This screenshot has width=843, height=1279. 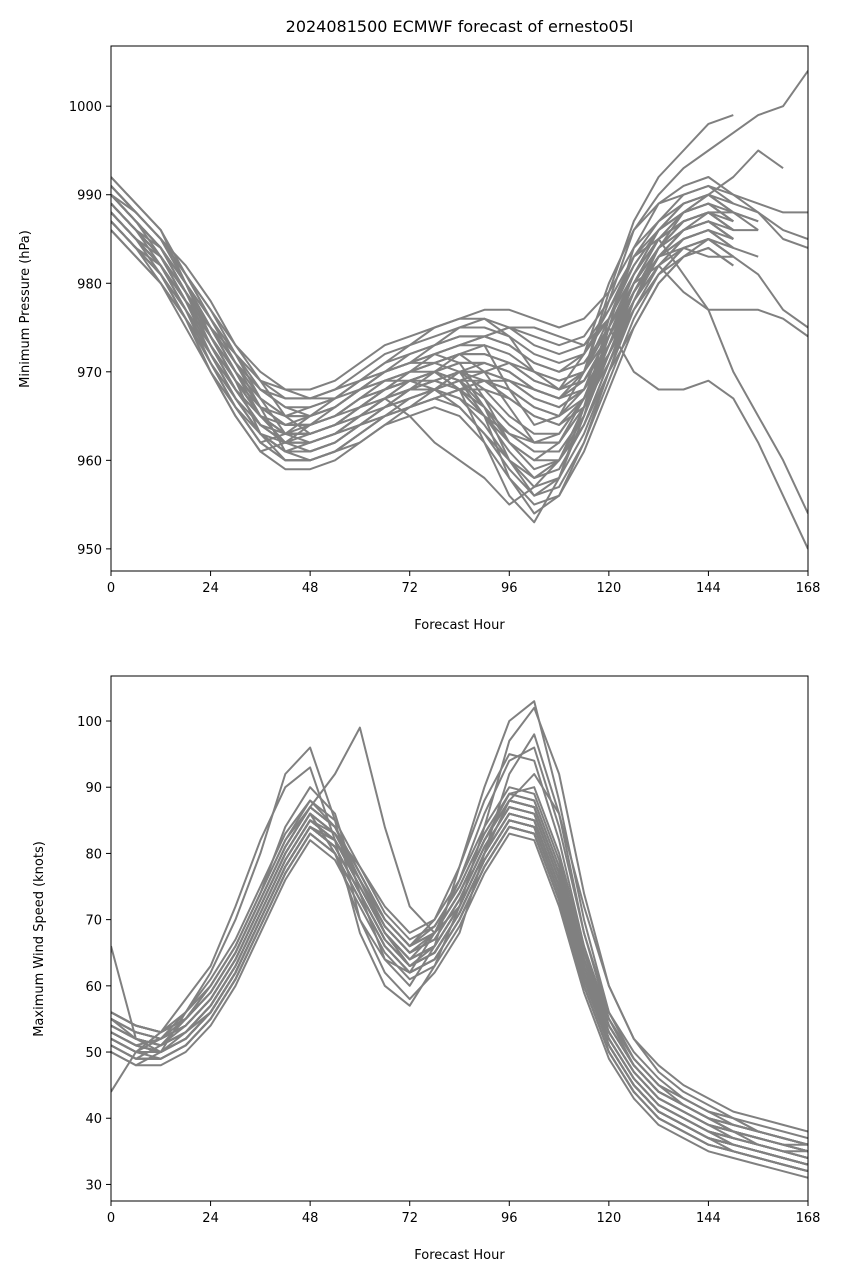 What do you see at coordinates (93, 1119) in the screenshot?
I see `y-tick-label: 40` at bounding box center [93, 1119].